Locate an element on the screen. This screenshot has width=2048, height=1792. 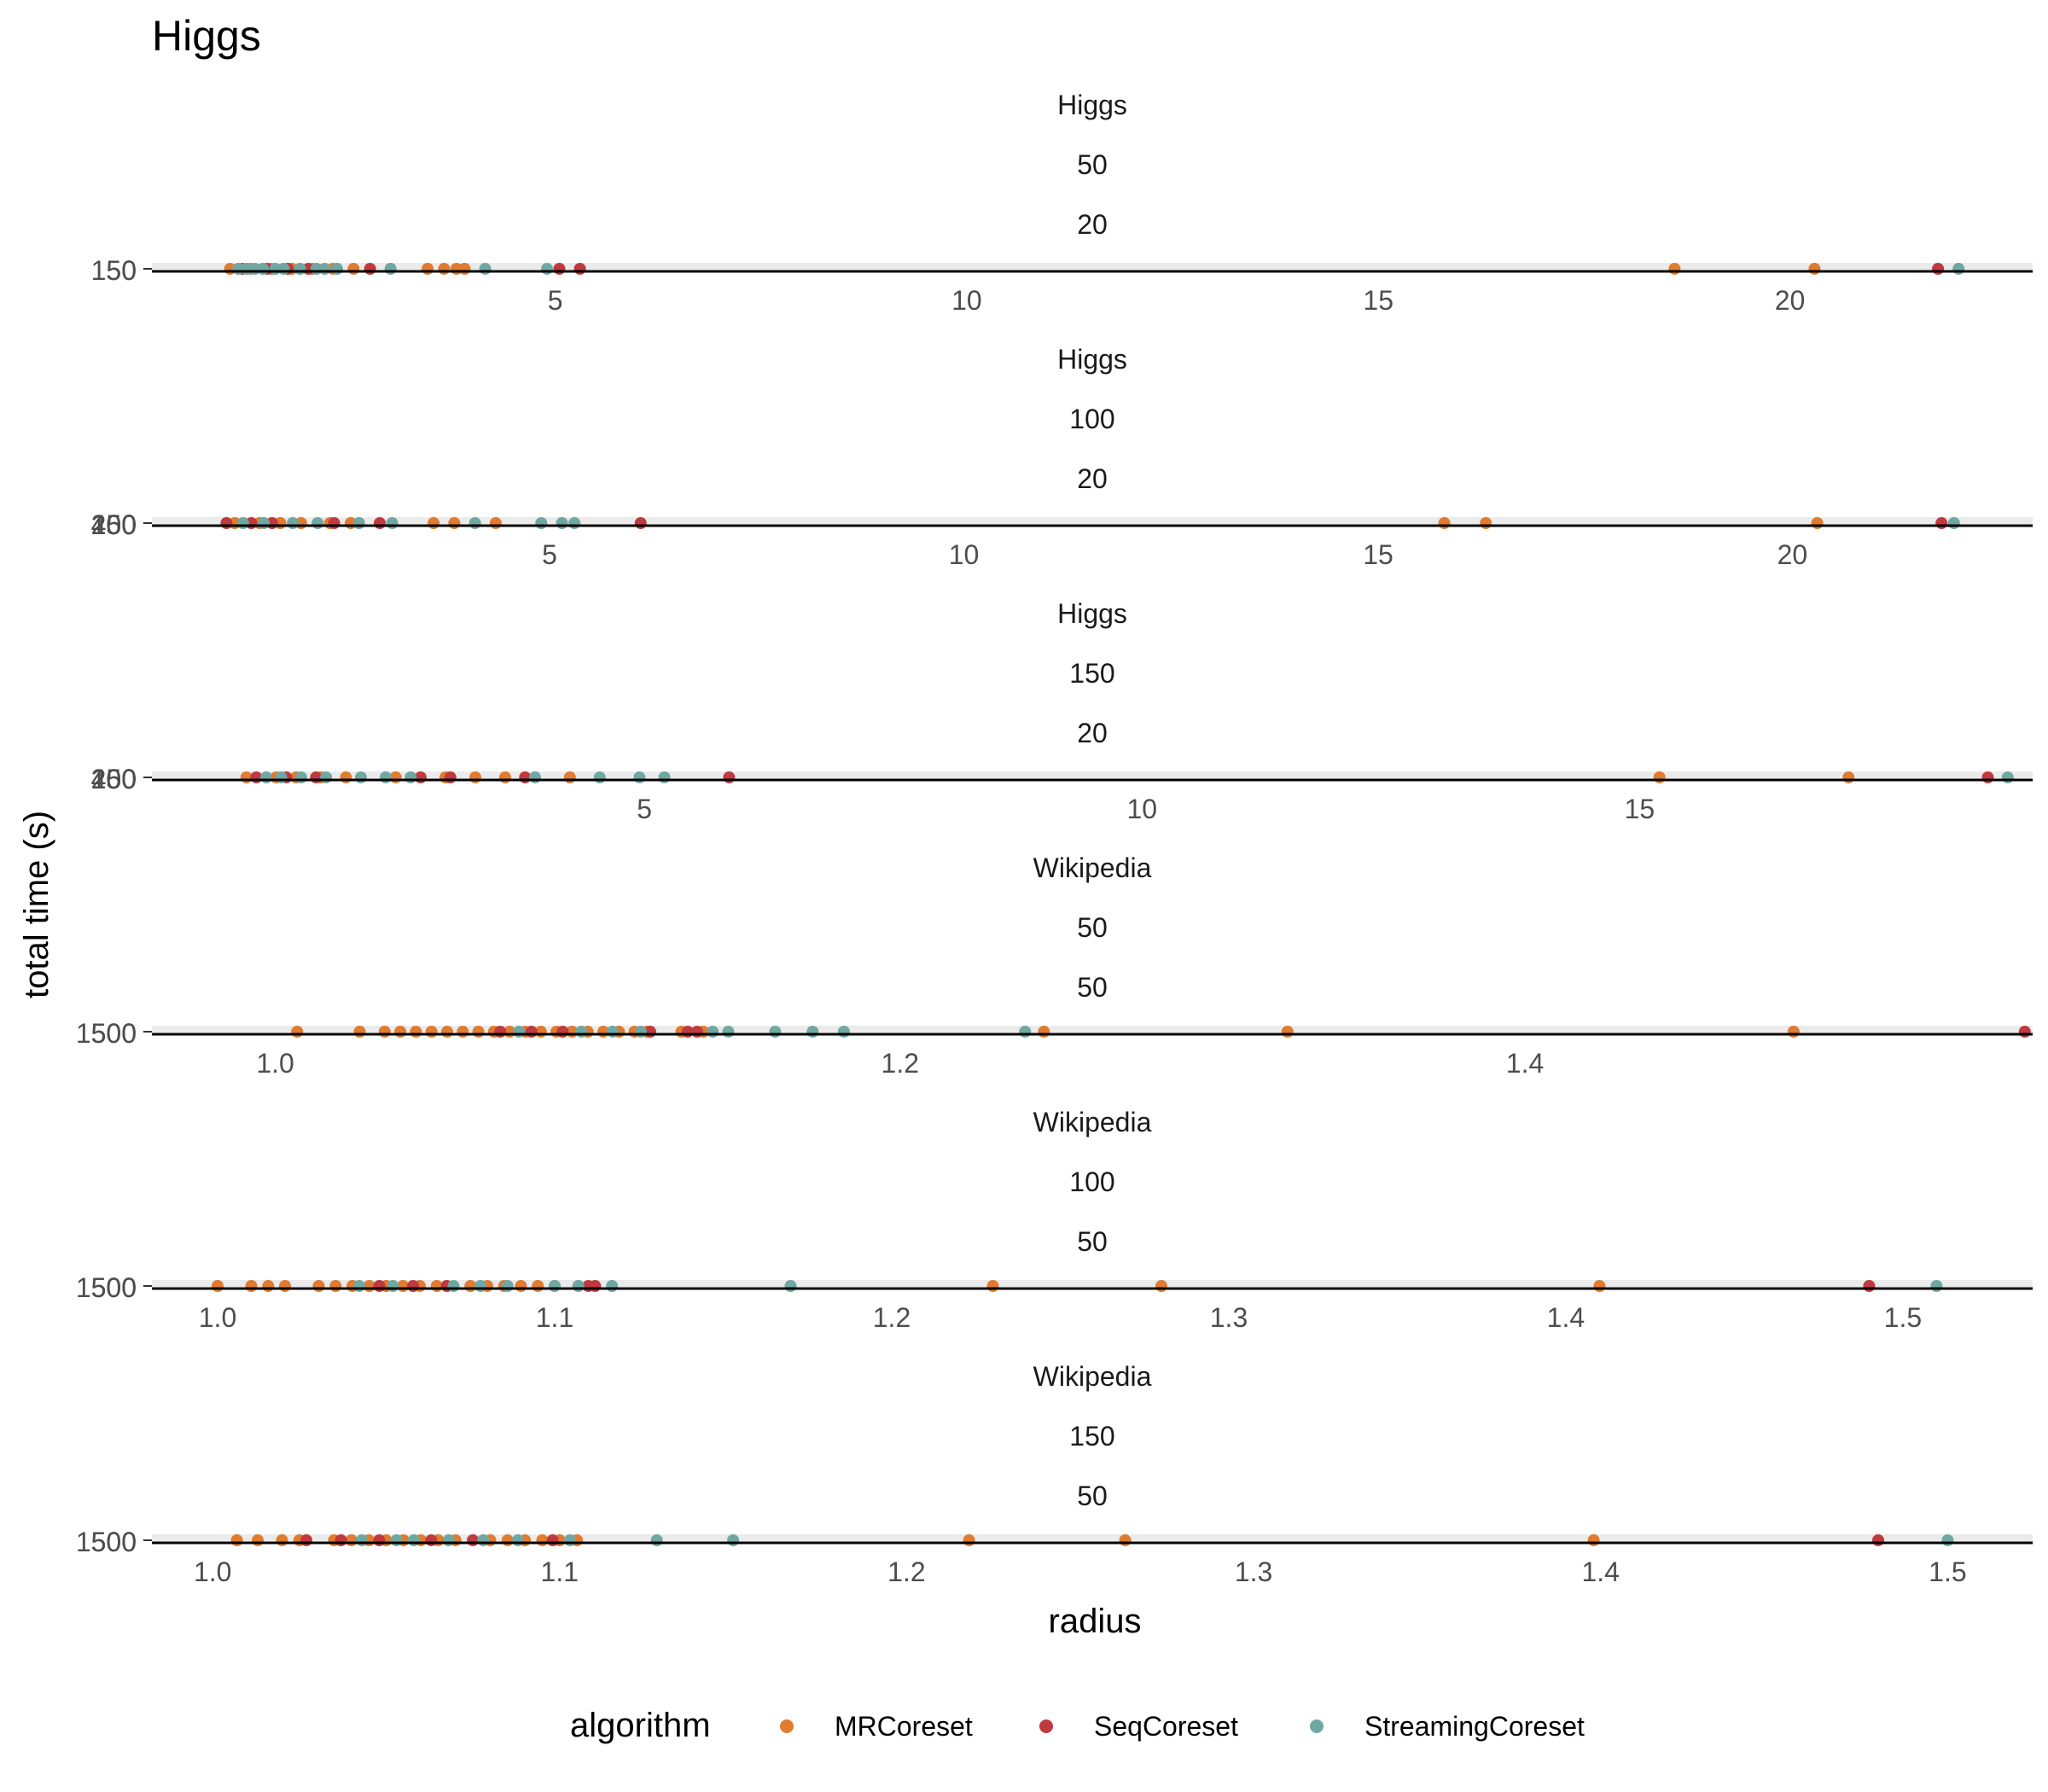
legend-item: MRCoreset is located at coordinates (876, 1726).